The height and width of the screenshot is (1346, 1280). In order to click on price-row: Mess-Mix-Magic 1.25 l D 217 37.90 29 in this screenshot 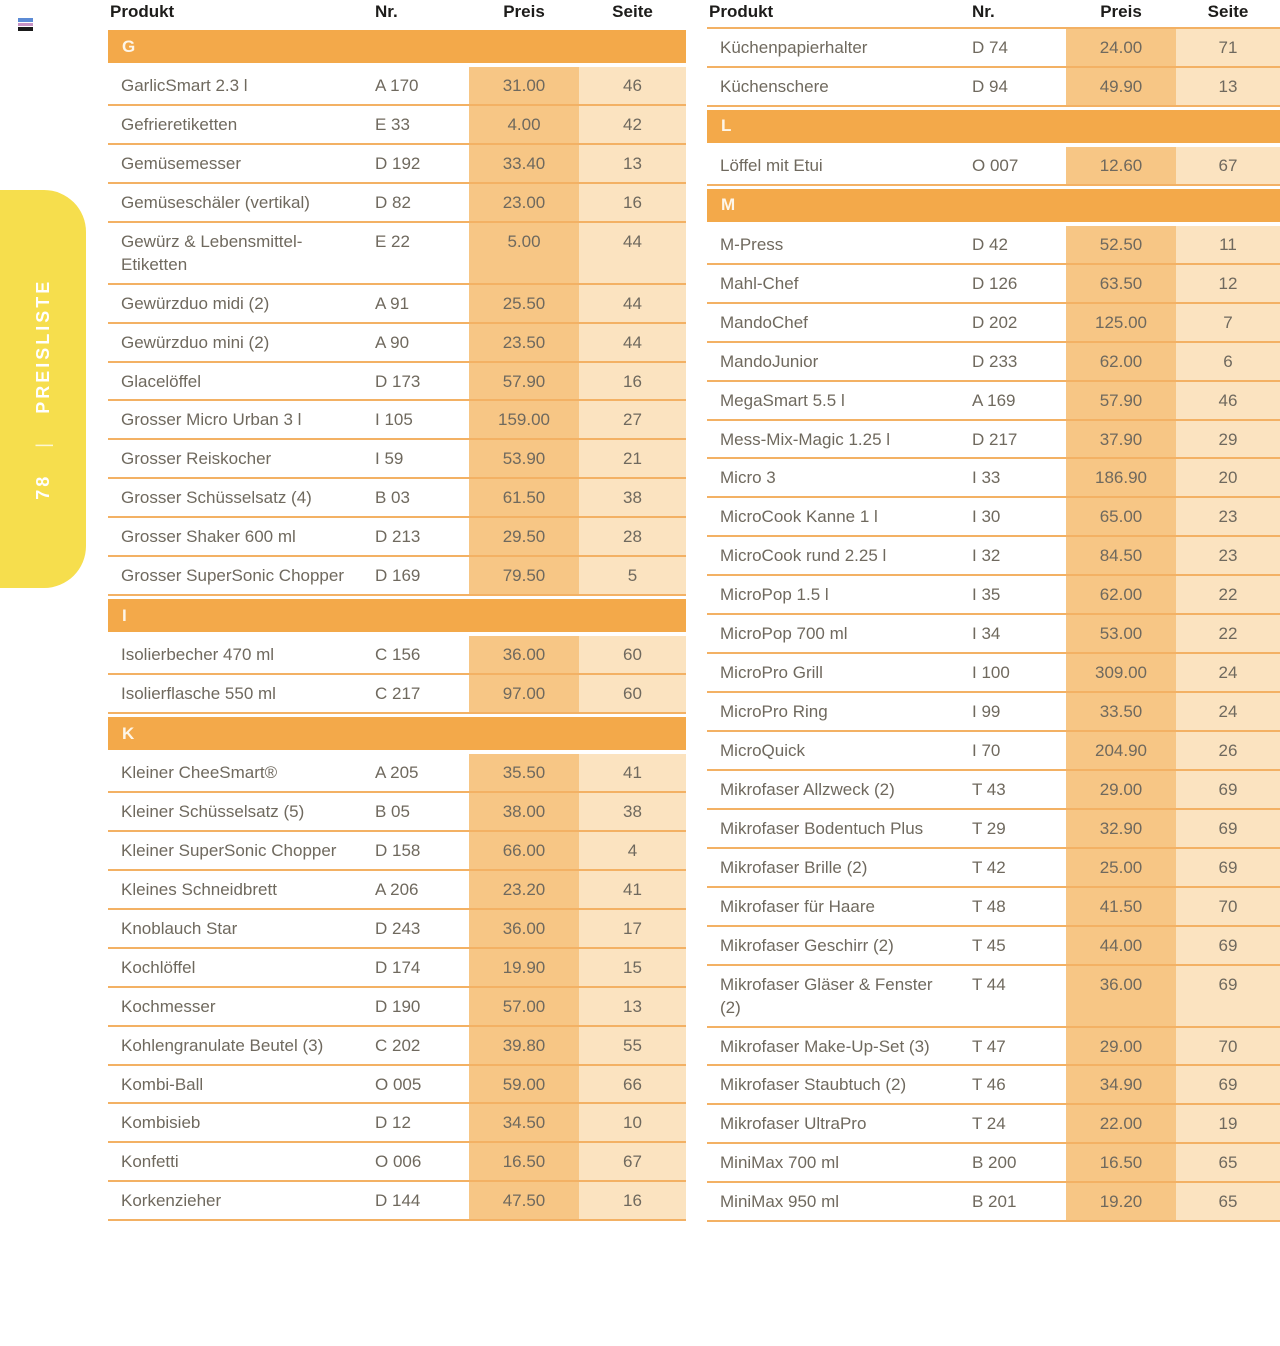, I will do `click(993, 440)`.